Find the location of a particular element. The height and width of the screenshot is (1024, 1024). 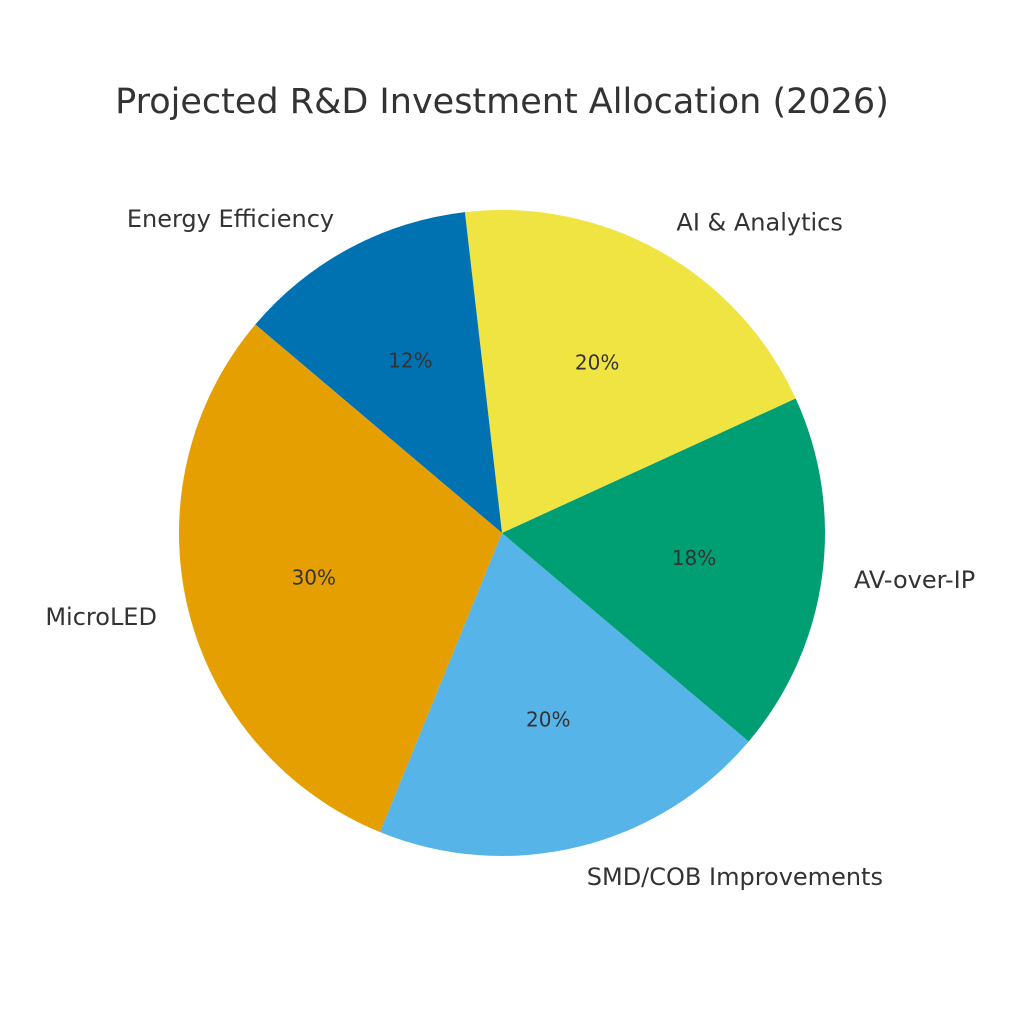

slice-category-label: Energy Efficiency is located at coordinates (230, 219).